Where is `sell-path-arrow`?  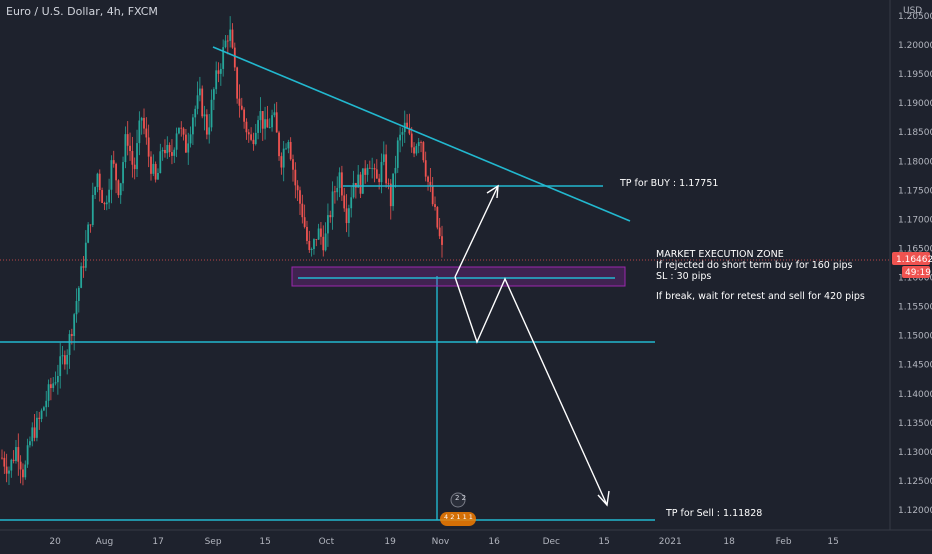
sell-path-arrow is located at coordinates (532, 391).